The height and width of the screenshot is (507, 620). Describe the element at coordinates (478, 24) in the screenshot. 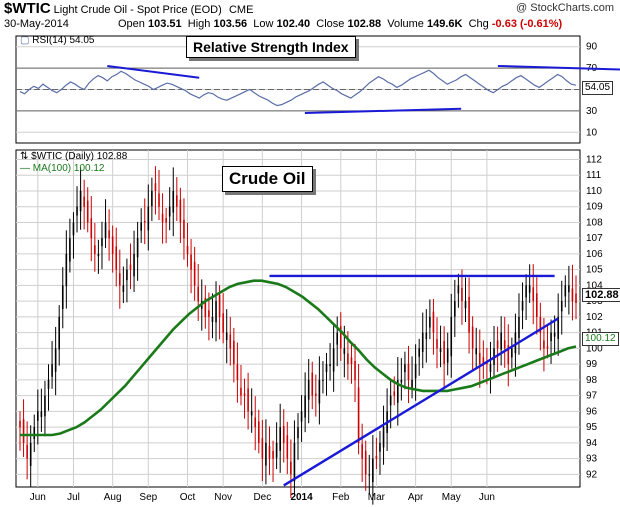

I see `chg-label: Chg` at that location.